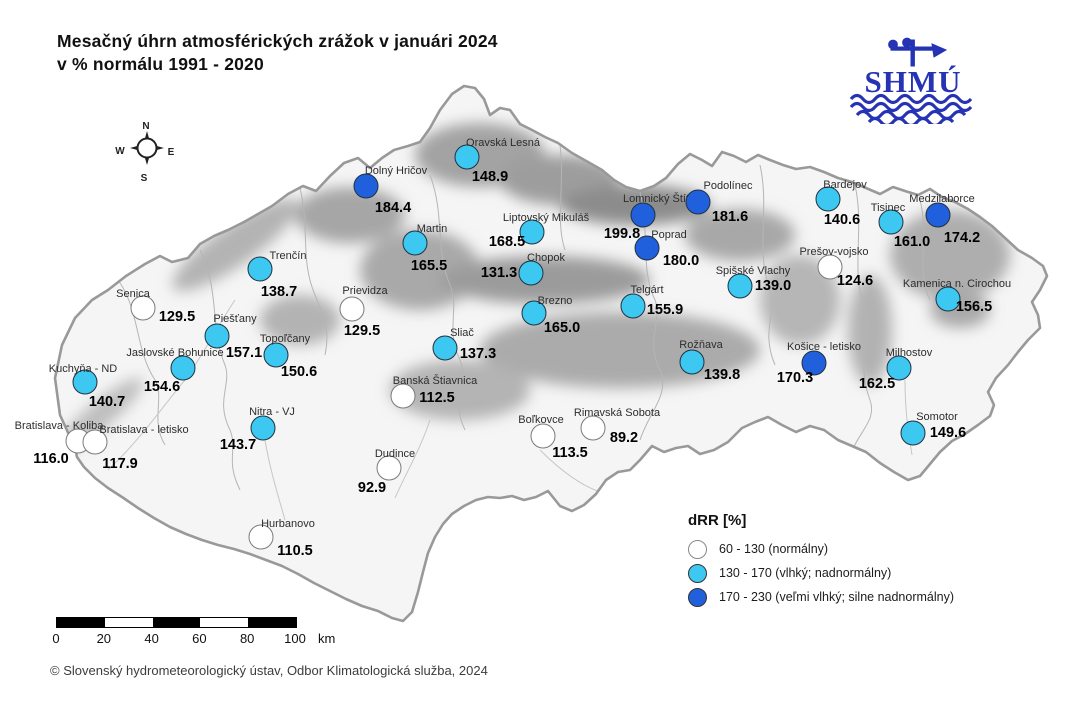  What do you see at coordinates (279, 292) in the screenshot?
I see `station-value: 138.7` at bounding box center [279, 292].